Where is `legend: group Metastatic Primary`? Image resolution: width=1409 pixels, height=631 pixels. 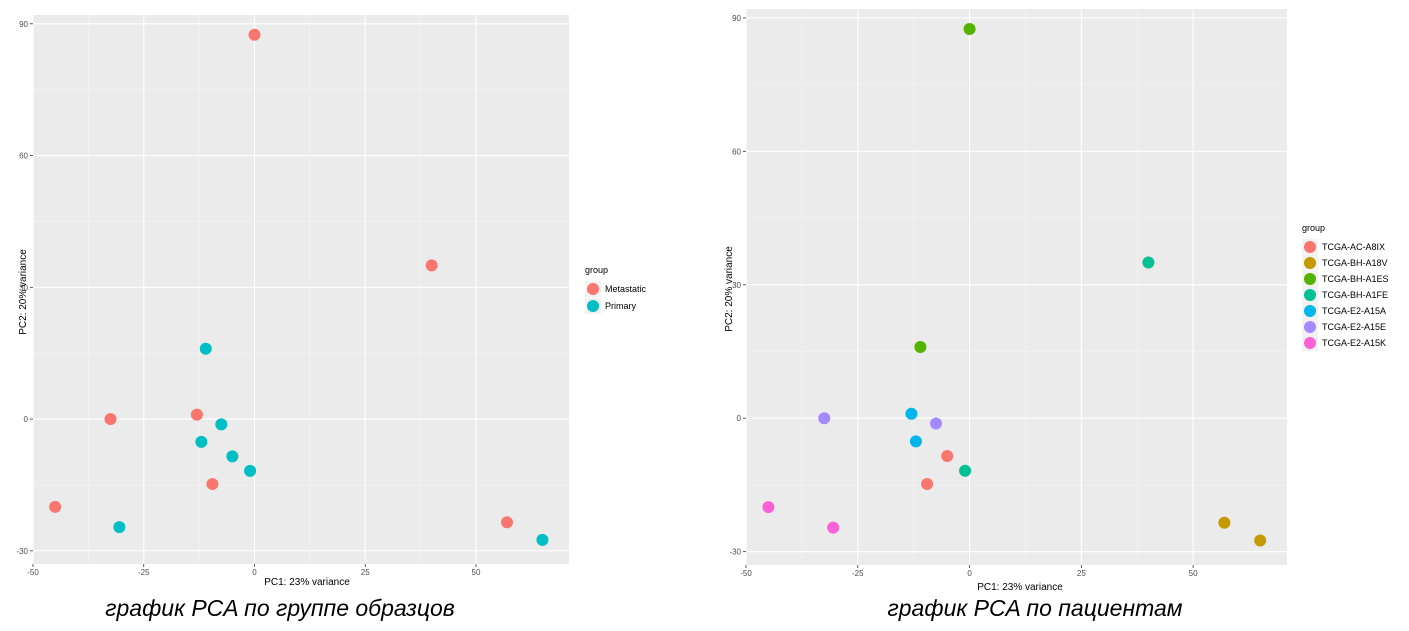
legend: group Metastatic Primary is located at coordinates (616, 289).